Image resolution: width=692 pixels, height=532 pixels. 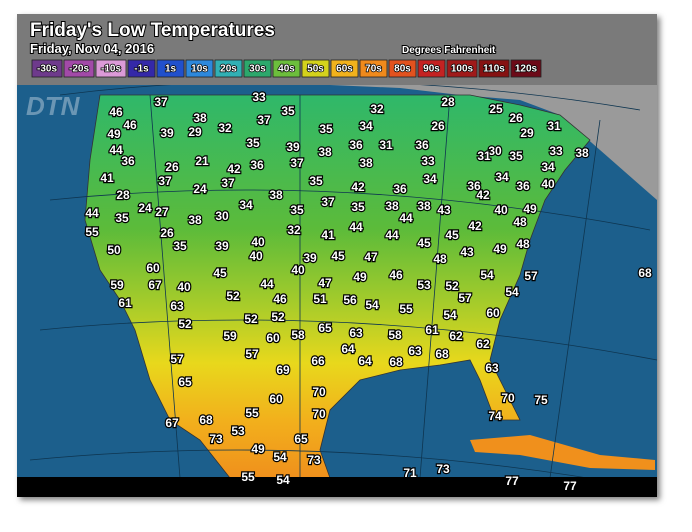 I want to click on legend-label: 30s, so click(x=257, y=69).